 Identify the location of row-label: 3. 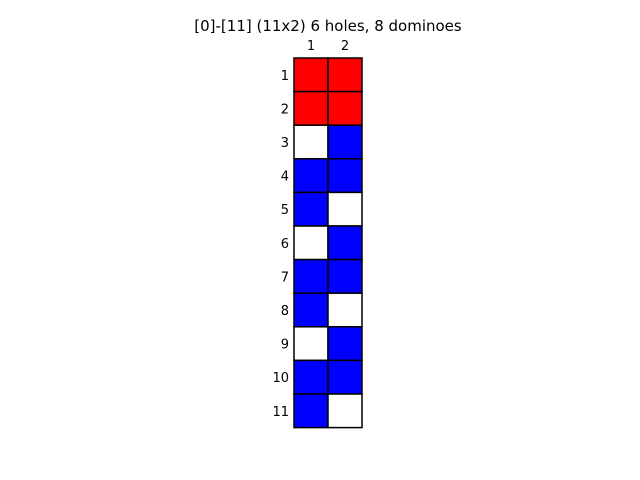
(285, 143).